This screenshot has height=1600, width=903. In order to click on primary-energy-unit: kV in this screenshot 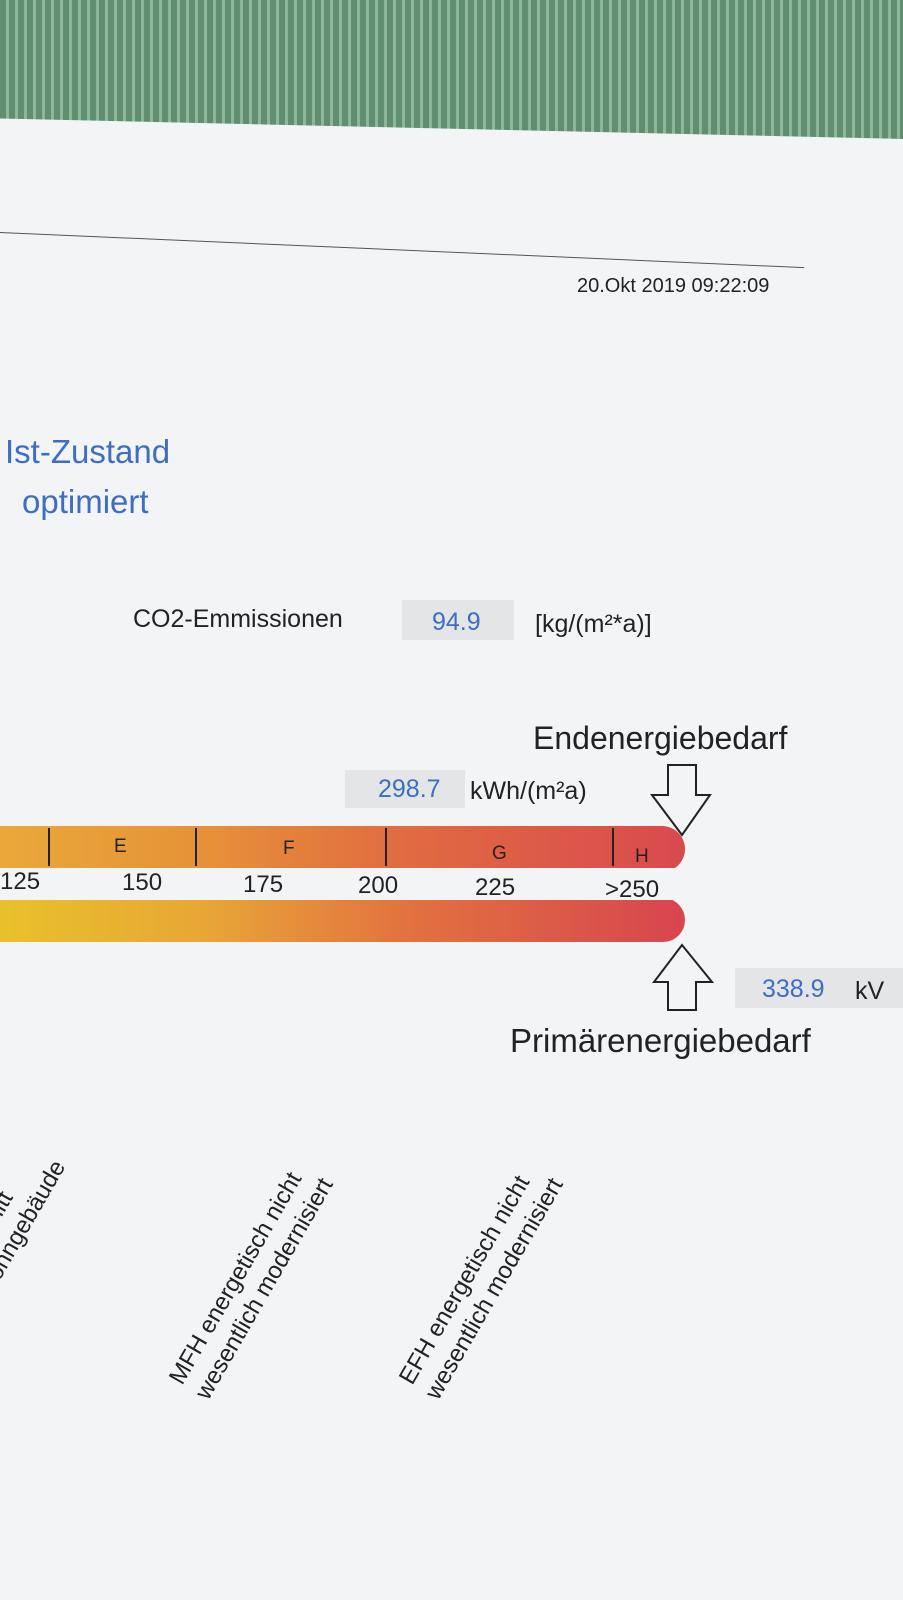, I will do `click(870, 991)`.